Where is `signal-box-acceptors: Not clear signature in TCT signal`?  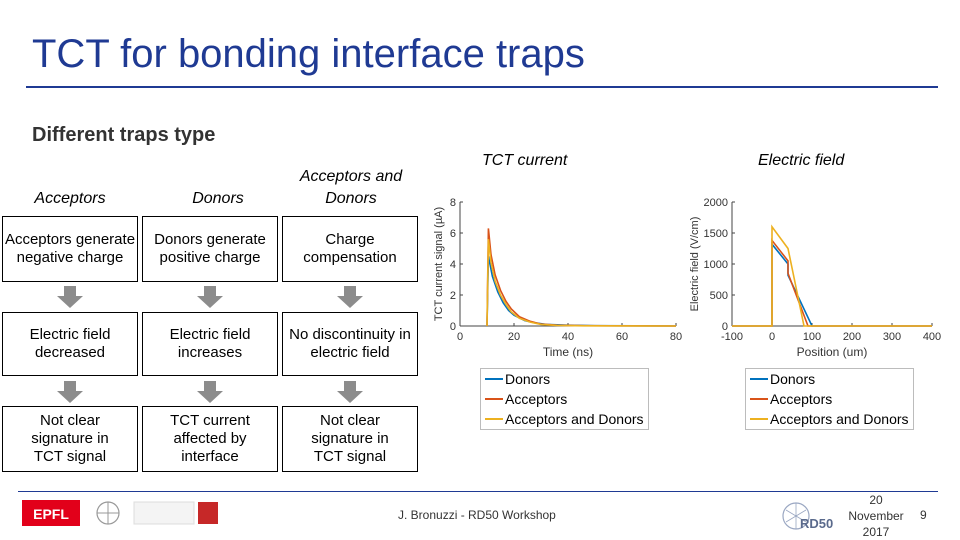 signal-box-acceptors: Not clear signature in TCT signal is located at coordinates (70, 439).